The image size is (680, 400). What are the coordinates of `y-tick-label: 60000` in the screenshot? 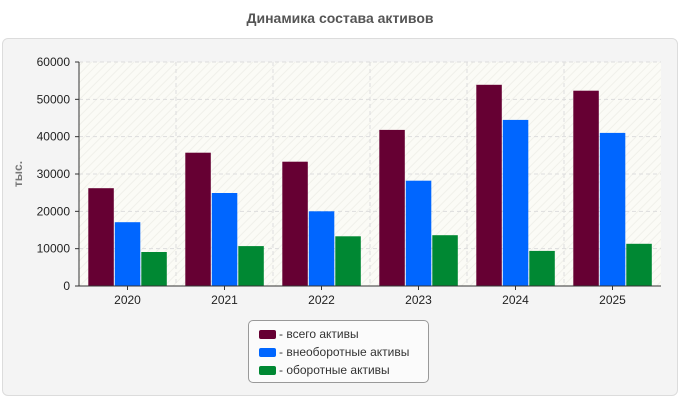 It's located at (54, 62).